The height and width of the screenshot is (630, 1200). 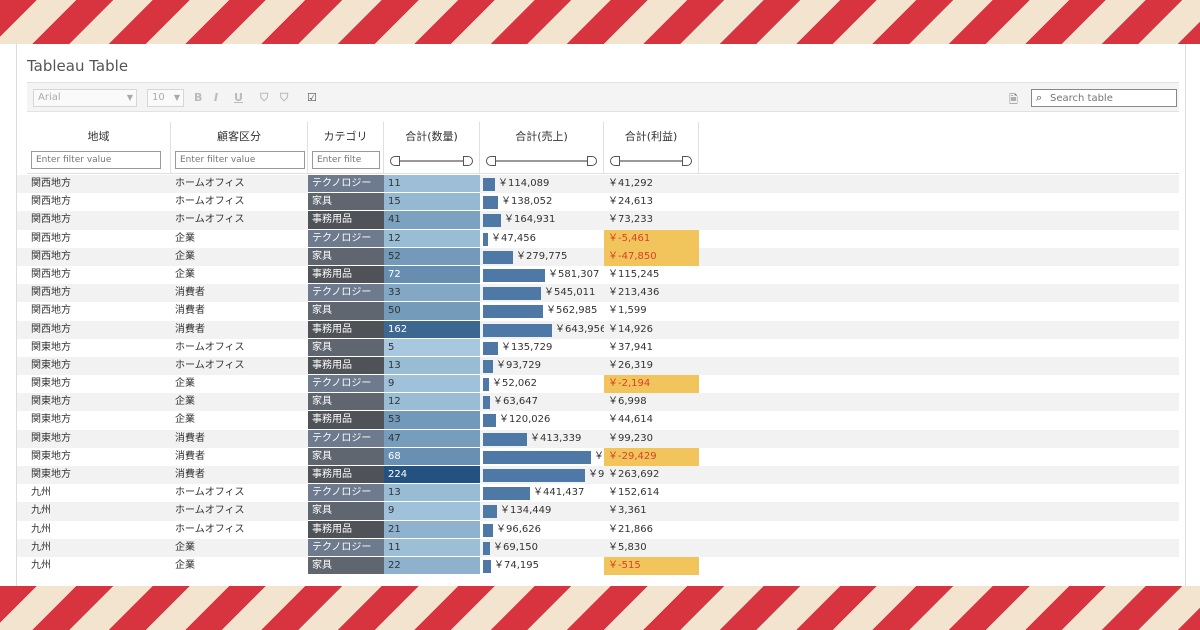 I want to click on cell-profit: ￥44,614, so click(x=630, y=420).